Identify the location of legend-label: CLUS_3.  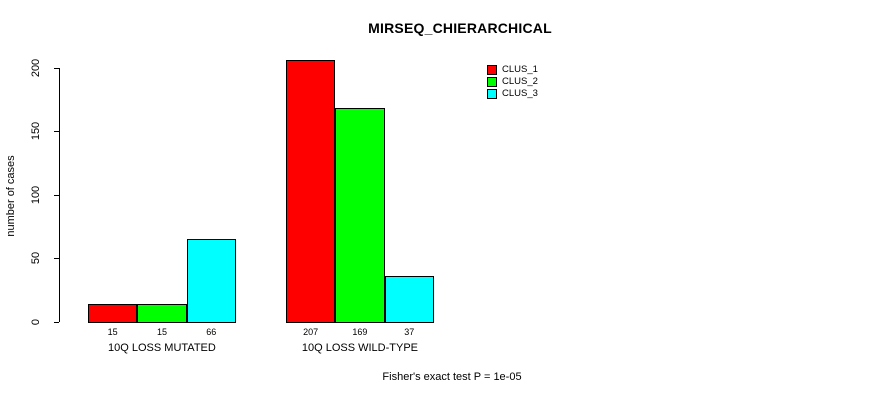
(520, 93).